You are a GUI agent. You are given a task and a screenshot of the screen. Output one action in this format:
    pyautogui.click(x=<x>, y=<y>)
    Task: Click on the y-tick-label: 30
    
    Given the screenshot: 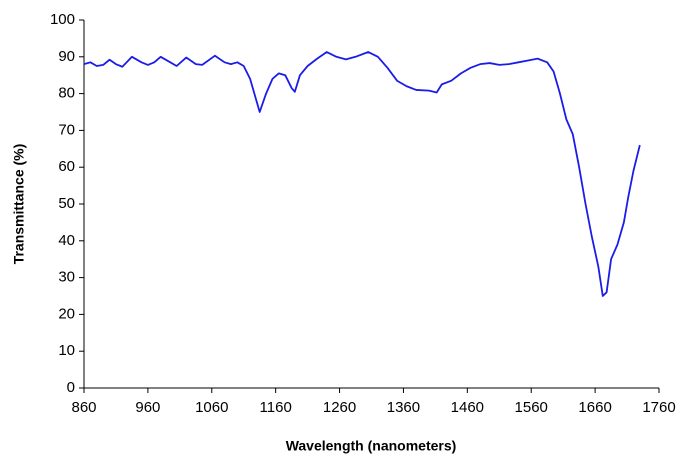 What is the action you would take?
    pyautogui.click(x=66, y=277)
    